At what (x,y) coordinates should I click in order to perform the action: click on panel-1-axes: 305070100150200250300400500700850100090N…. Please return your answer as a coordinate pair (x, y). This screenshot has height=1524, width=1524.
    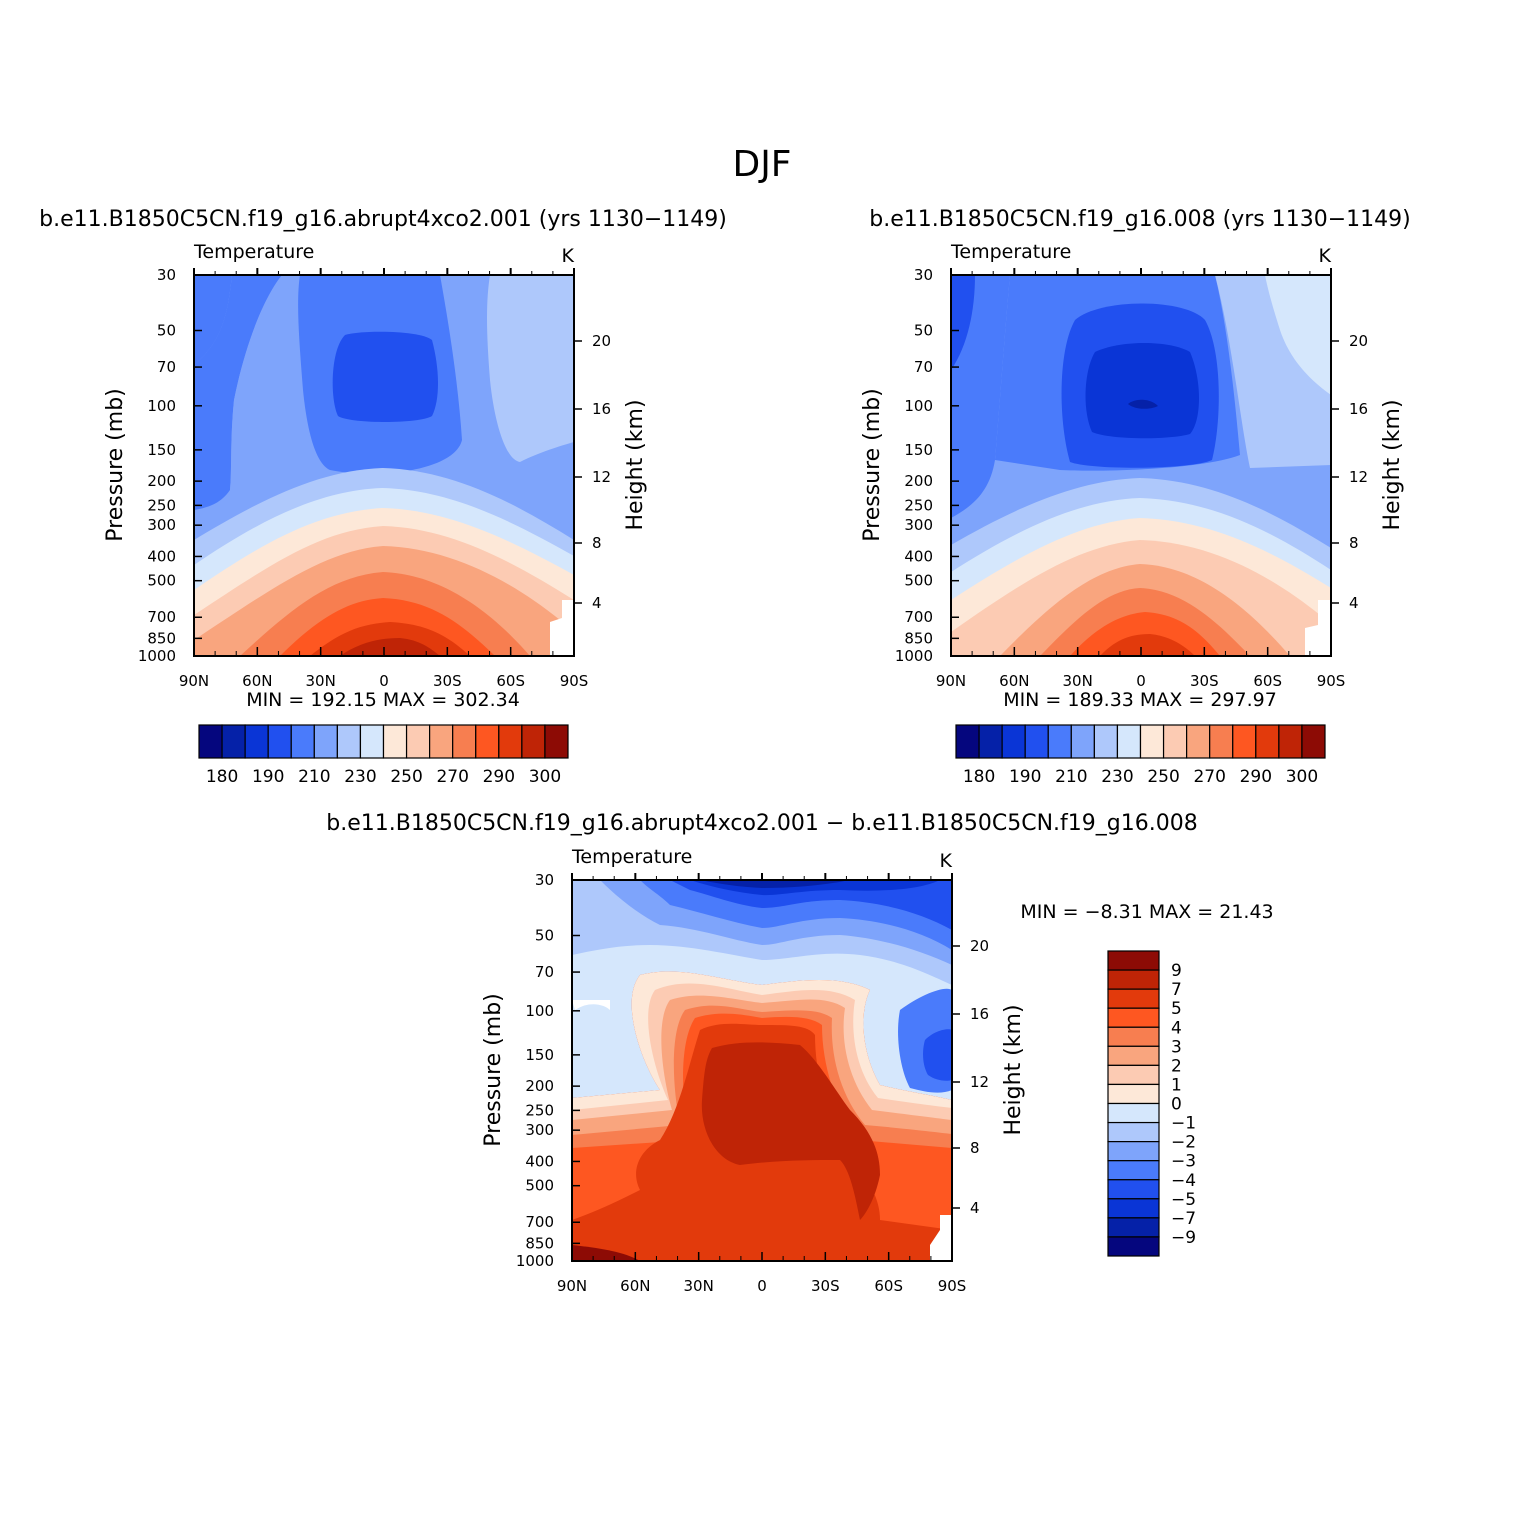
    Looking at the image, I should click on (375, 478).